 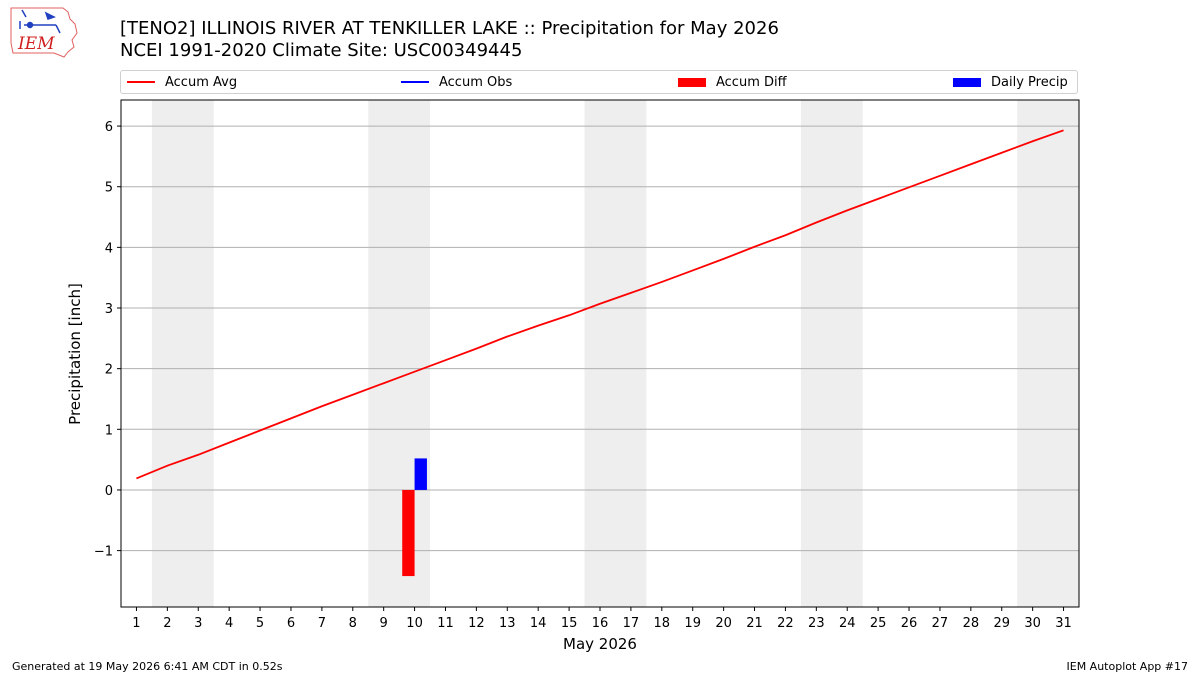 I want to click on y-tick-label: 0, so click(x=109, y=491).